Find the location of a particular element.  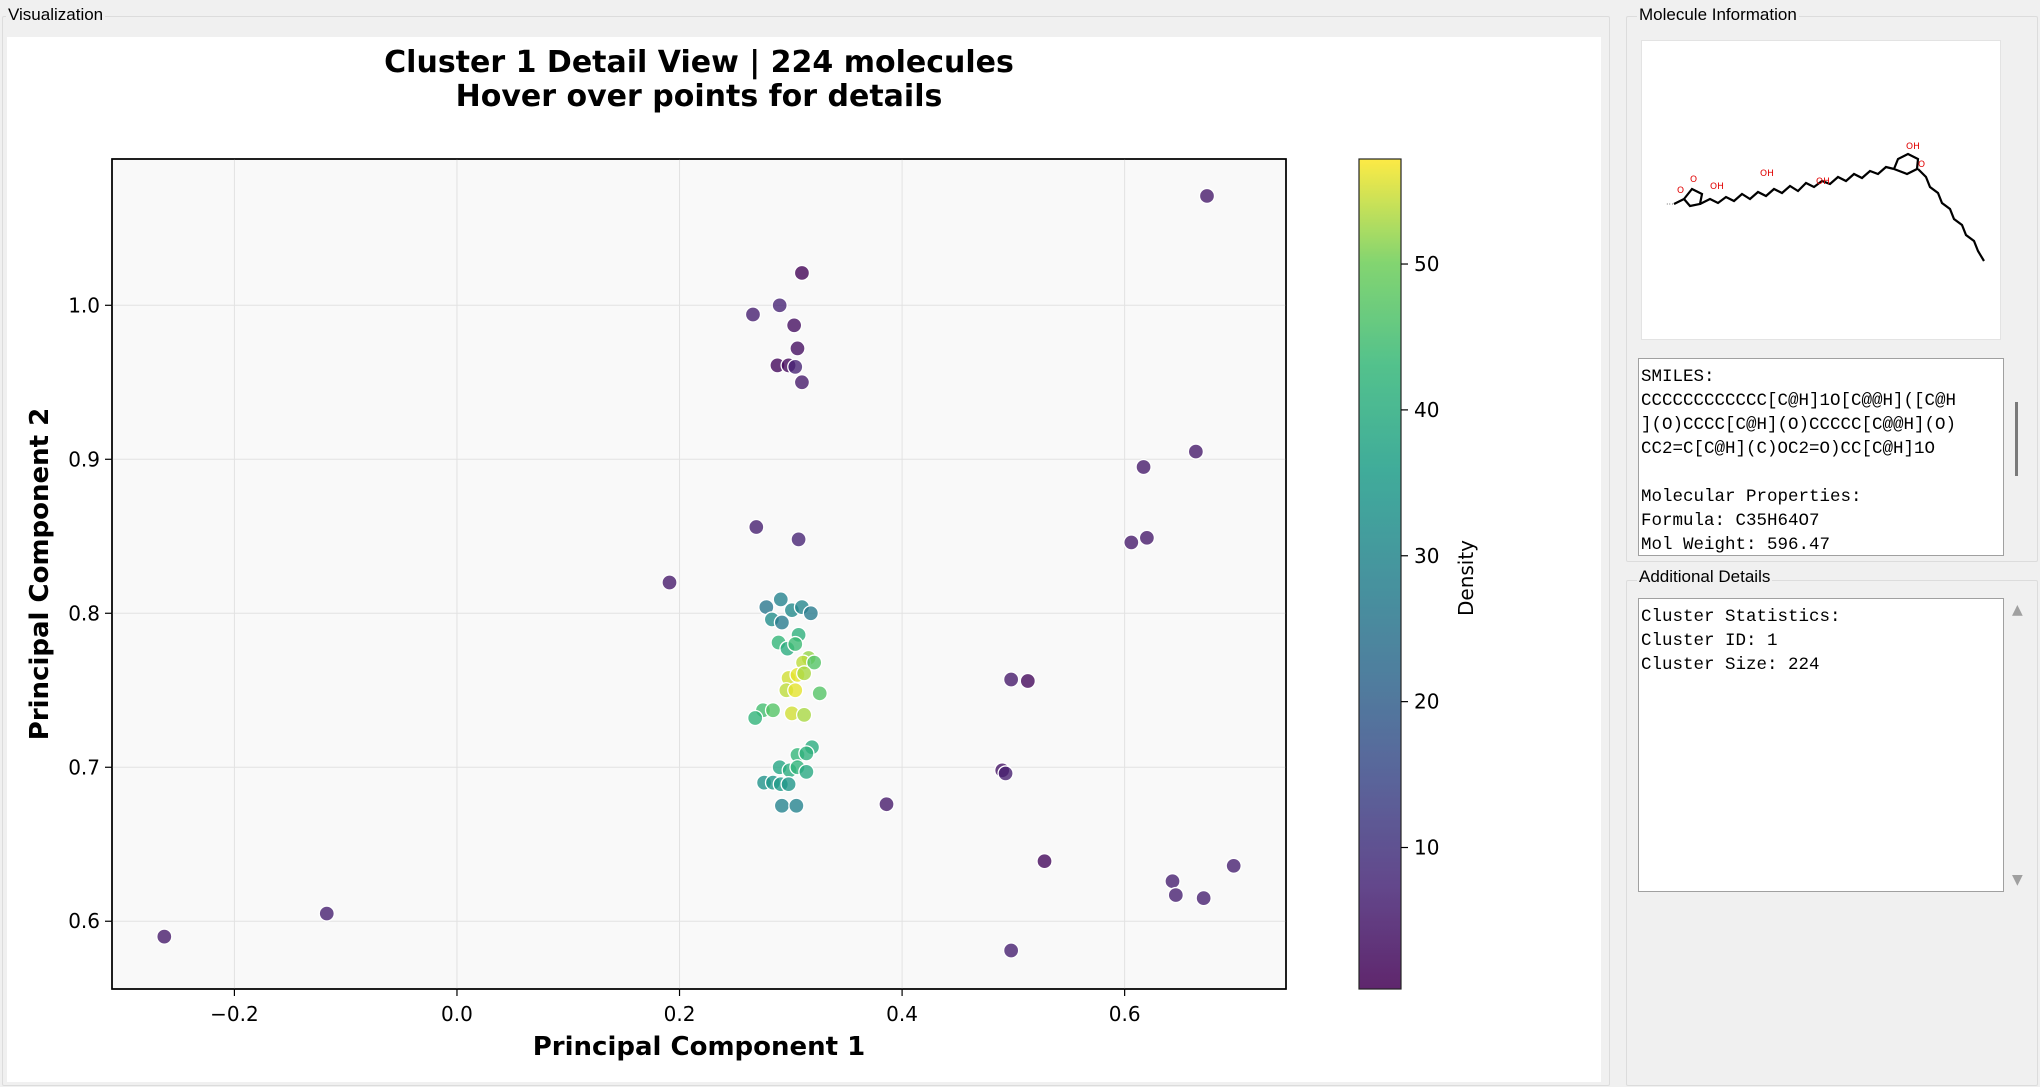

y-axis-label: Principal Component 2 is located at coordinates (40, 574).